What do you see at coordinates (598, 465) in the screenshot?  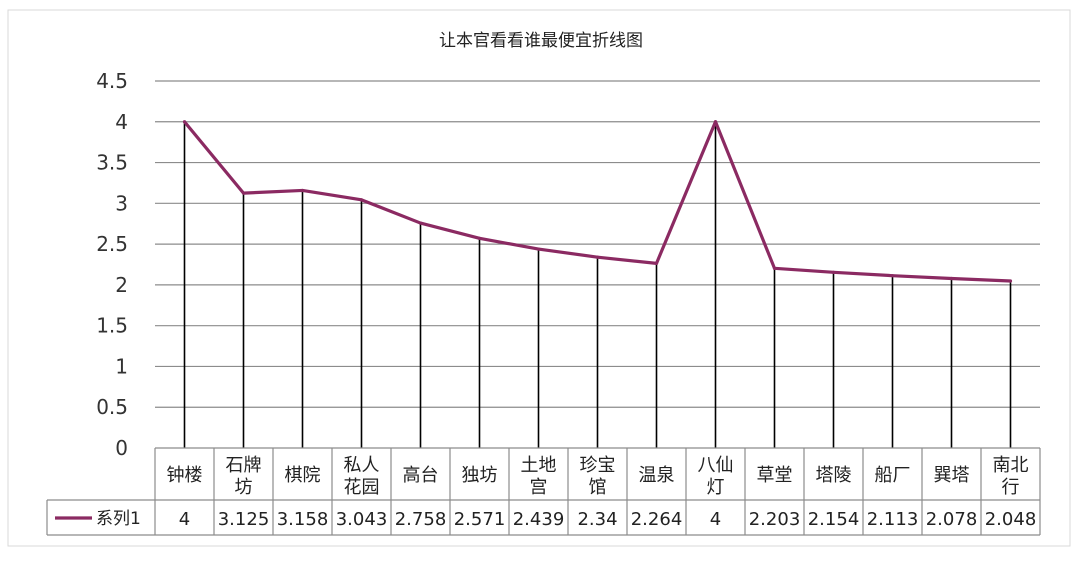 I see `category-label-line1: 珍宝` at bounding box center [598, 465].